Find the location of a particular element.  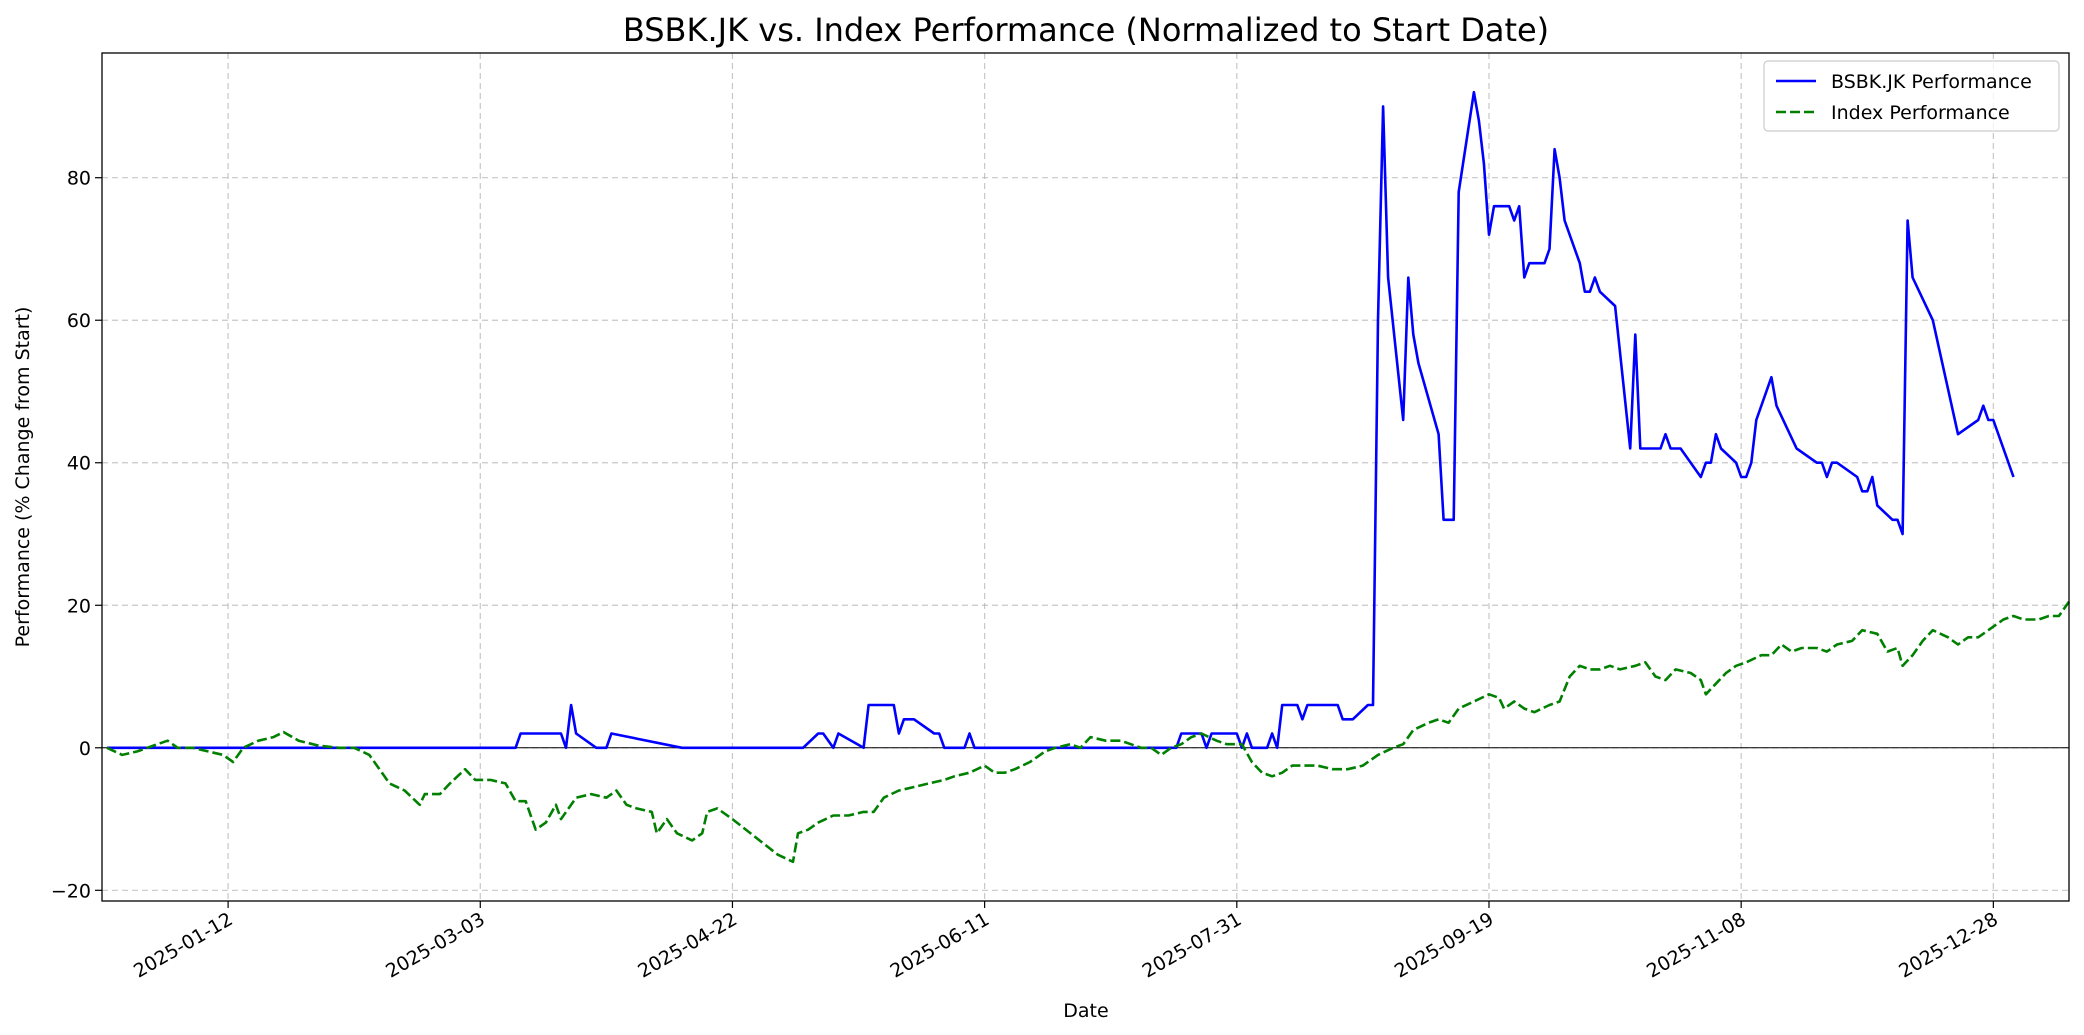

y-tick-label: 0 is located at coordinates (85, 749).